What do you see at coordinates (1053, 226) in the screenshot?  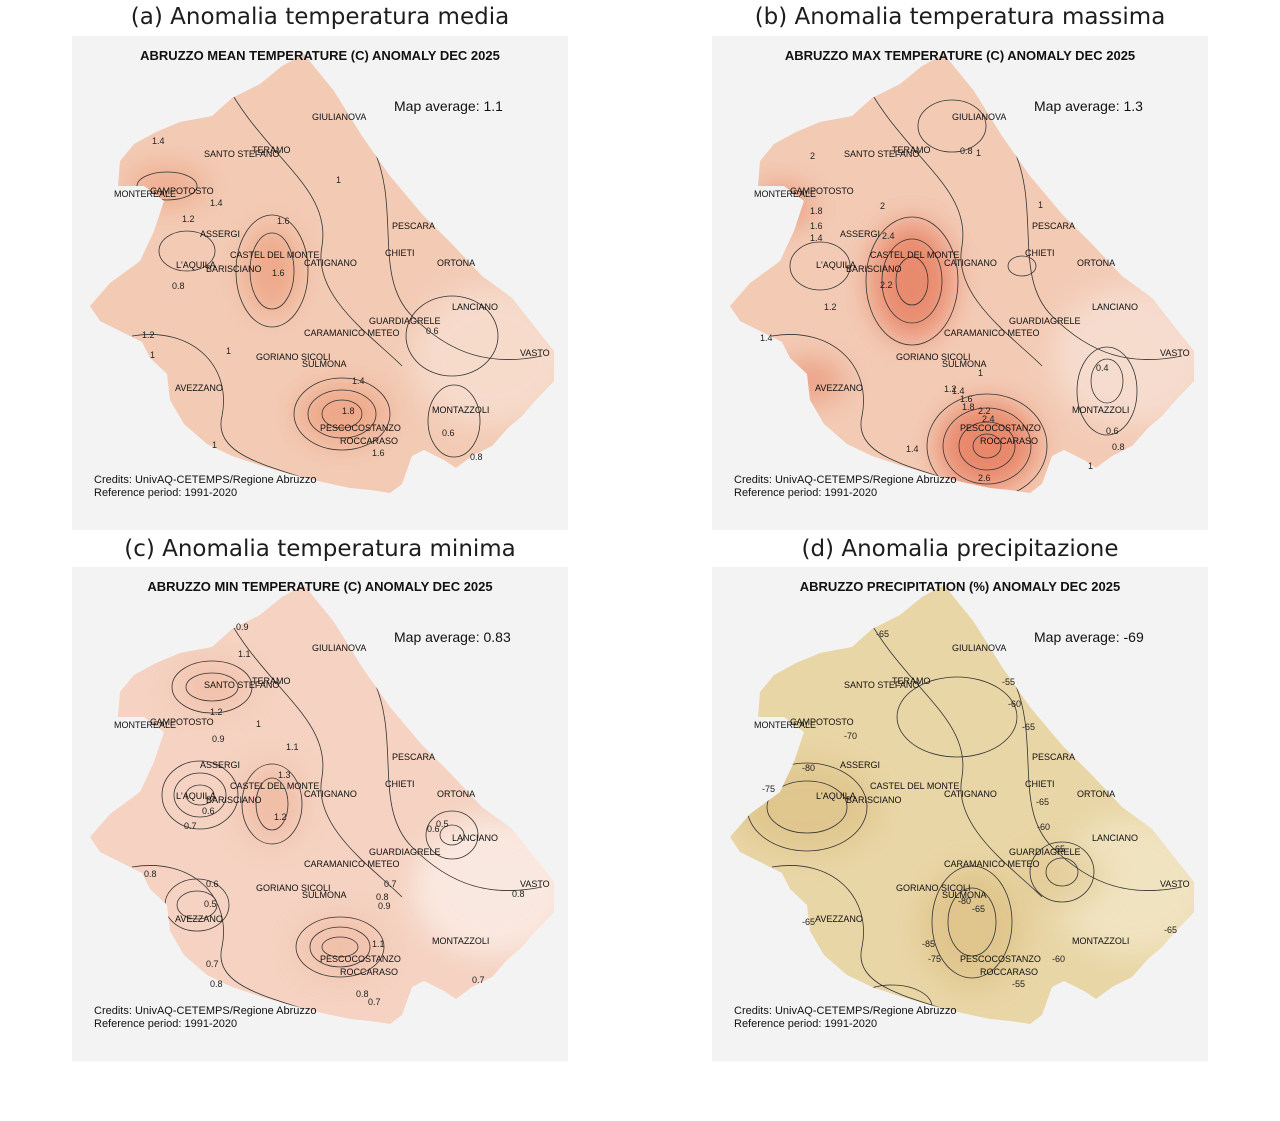 I see `town-label: PESCARA` at bounding box center [1053, 226].